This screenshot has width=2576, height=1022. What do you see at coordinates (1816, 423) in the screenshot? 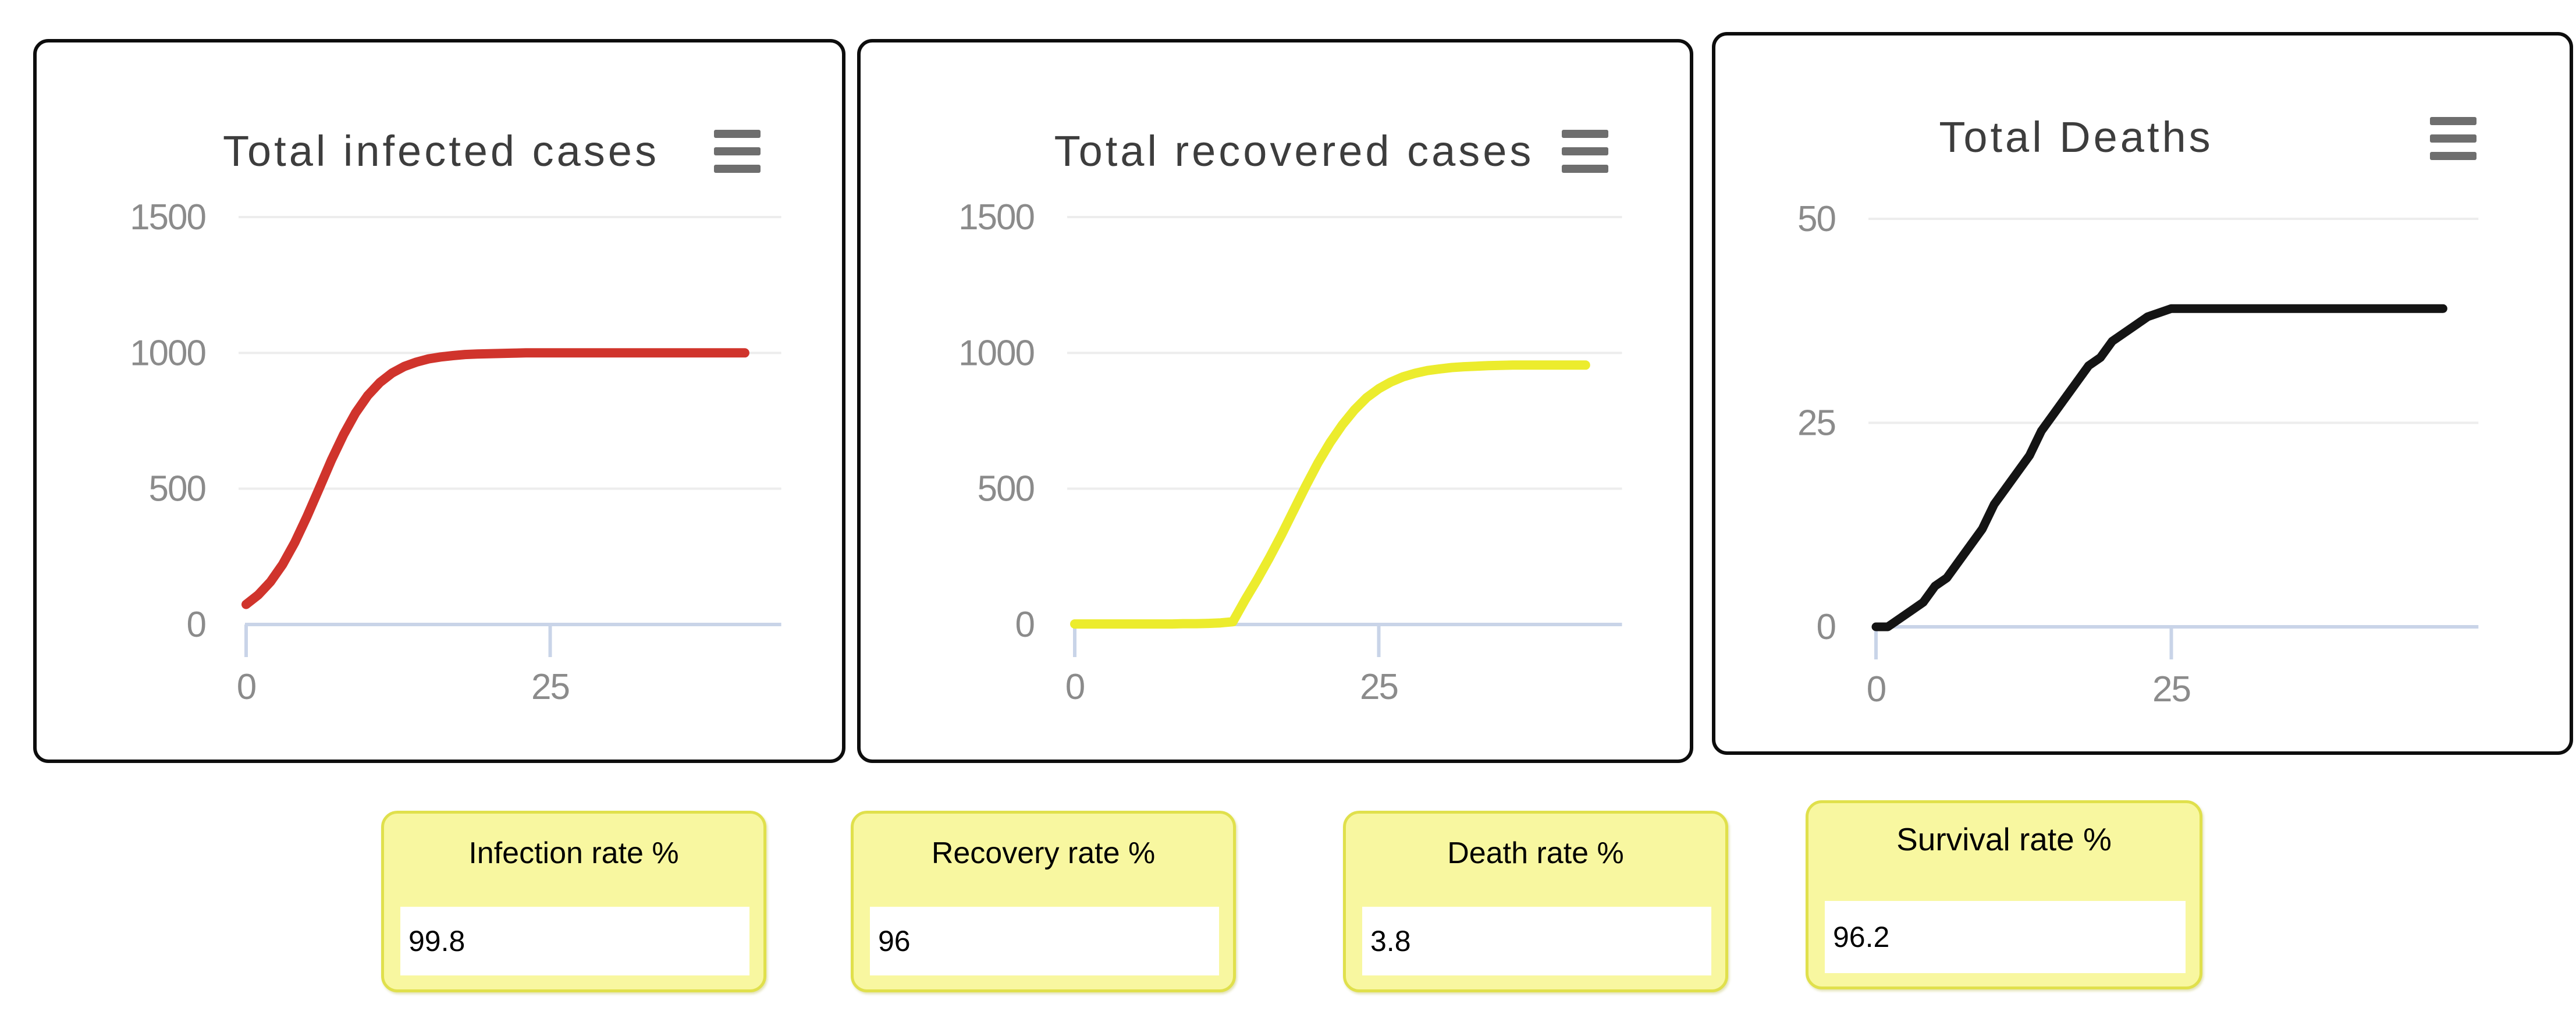
I see `y-axis-tick-label: 25` at bounding box center [1816, 423].